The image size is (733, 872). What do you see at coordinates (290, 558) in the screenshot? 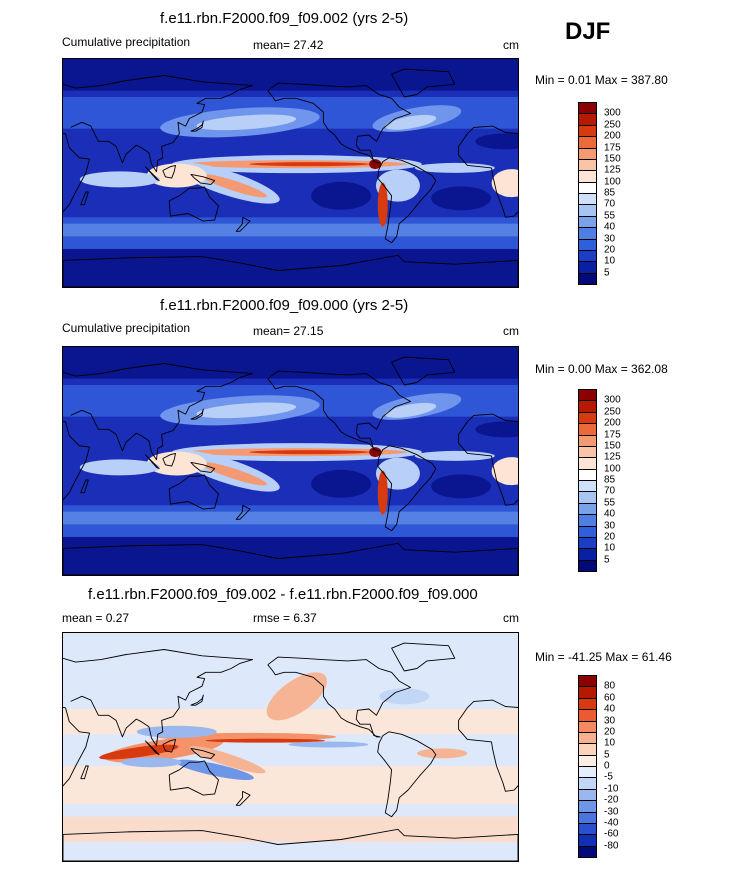
I see `coast-antarctica` at bounding box center [290, 558].